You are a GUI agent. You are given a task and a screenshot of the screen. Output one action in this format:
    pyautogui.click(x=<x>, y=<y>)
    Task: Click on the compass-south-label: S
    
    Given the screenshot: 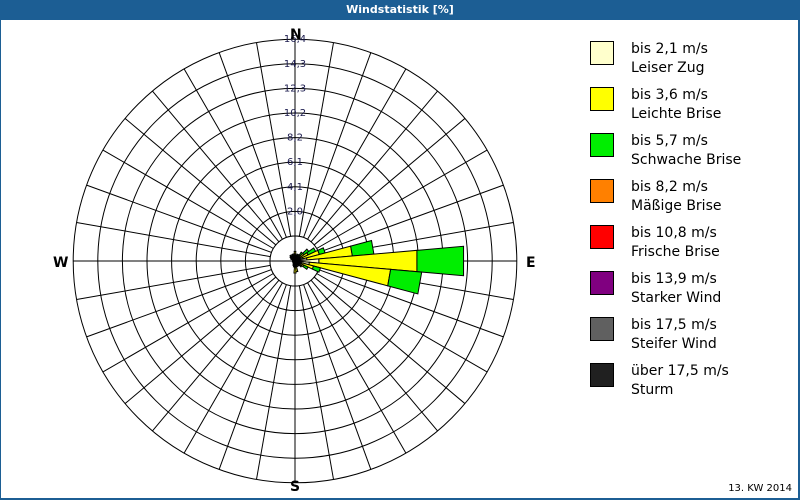 What is the action you would take?
    pyautogui.click(x=295, y=487)
    